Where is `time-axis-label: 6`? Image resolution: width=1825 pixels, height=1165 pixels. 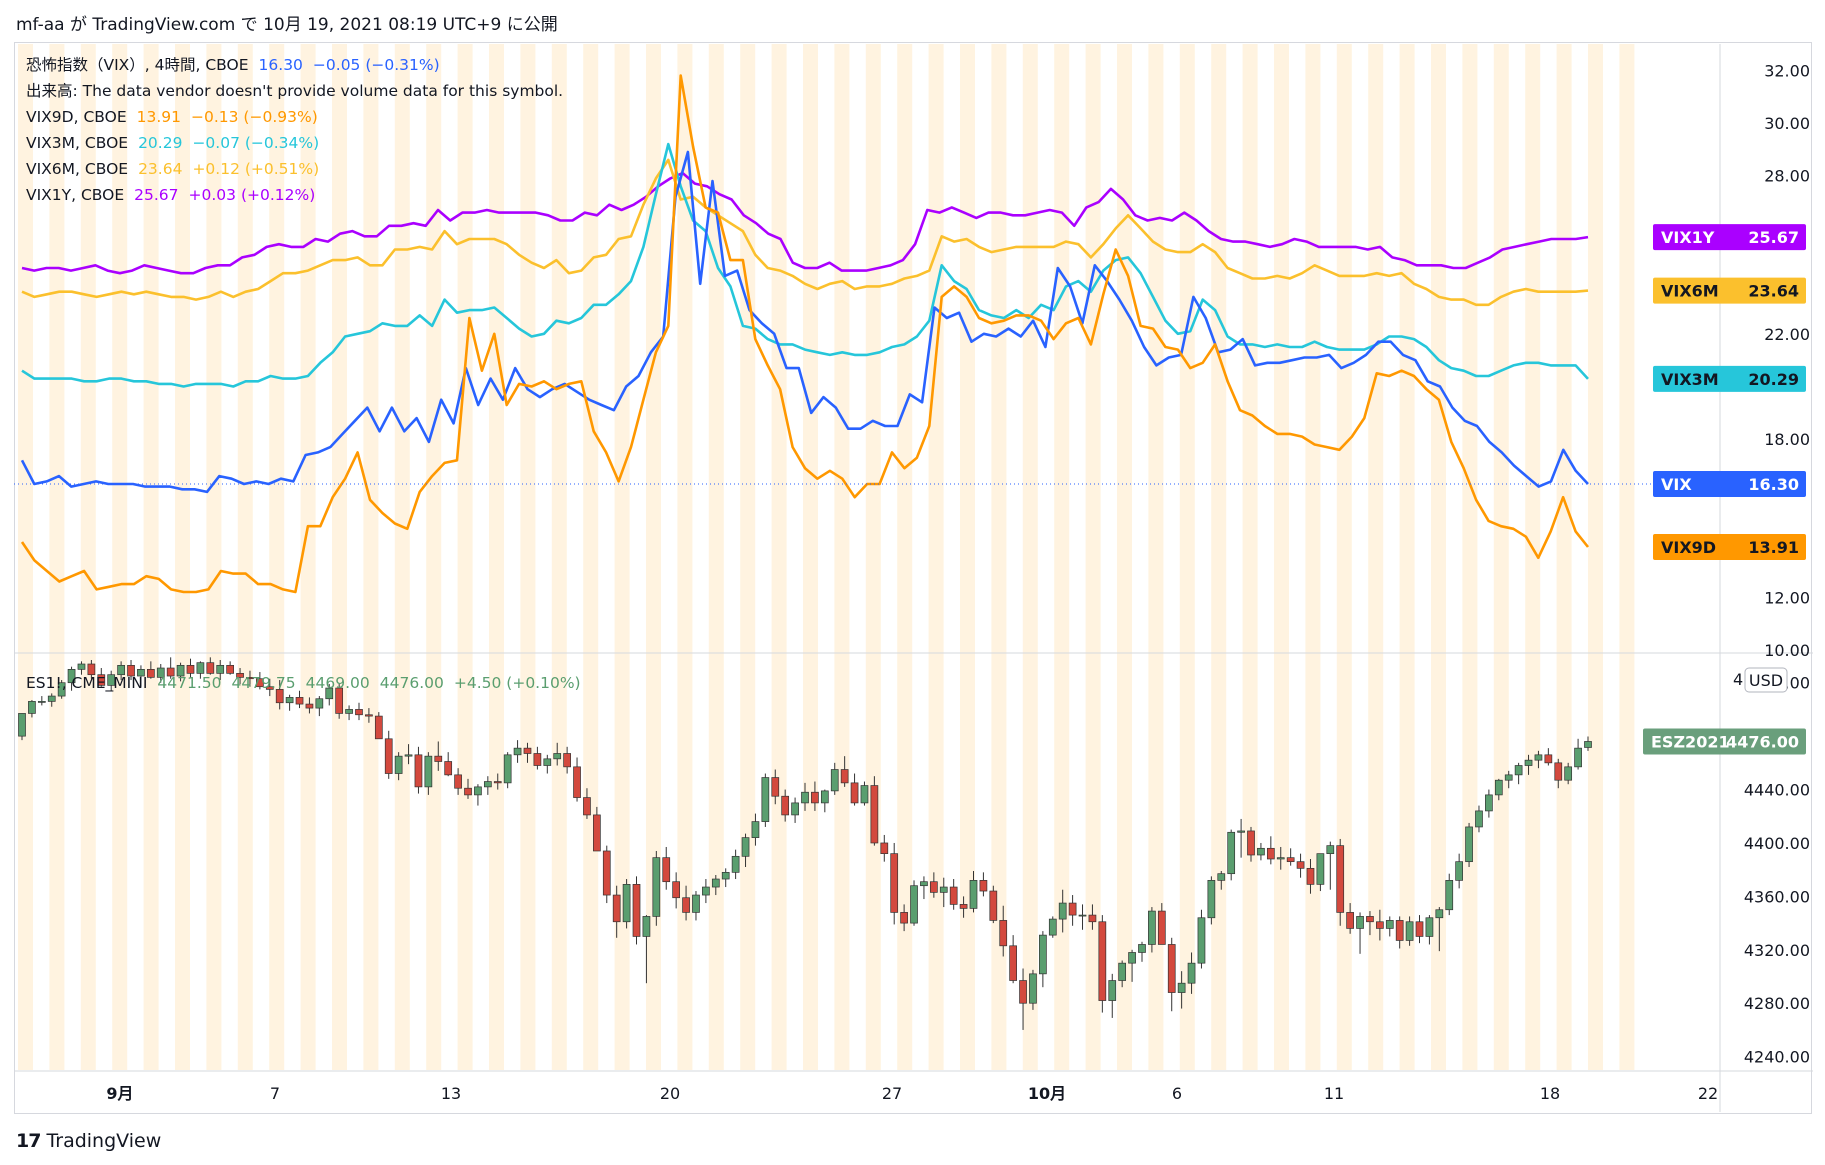 time-axis-label: 6 is located at coordinates (1177, 1093).